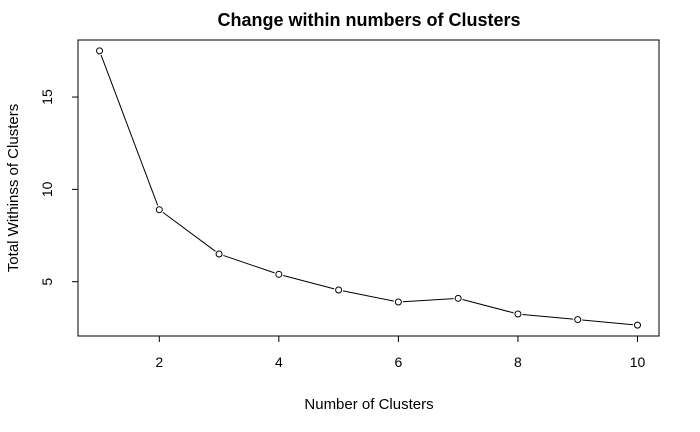 This screenshot has width=700, height=432. Describe the element at coordinates (398, 362) in the screenshot. I see `x-tick-label: 6` at that location.